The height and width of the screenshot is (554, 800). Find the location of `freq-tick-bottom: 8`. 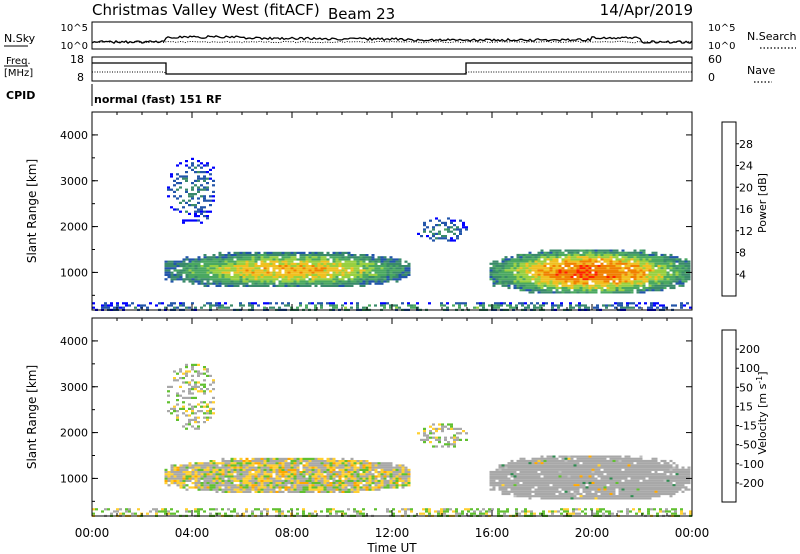

freq-tick-bottom: 8 is located at coordinates (80, 77).